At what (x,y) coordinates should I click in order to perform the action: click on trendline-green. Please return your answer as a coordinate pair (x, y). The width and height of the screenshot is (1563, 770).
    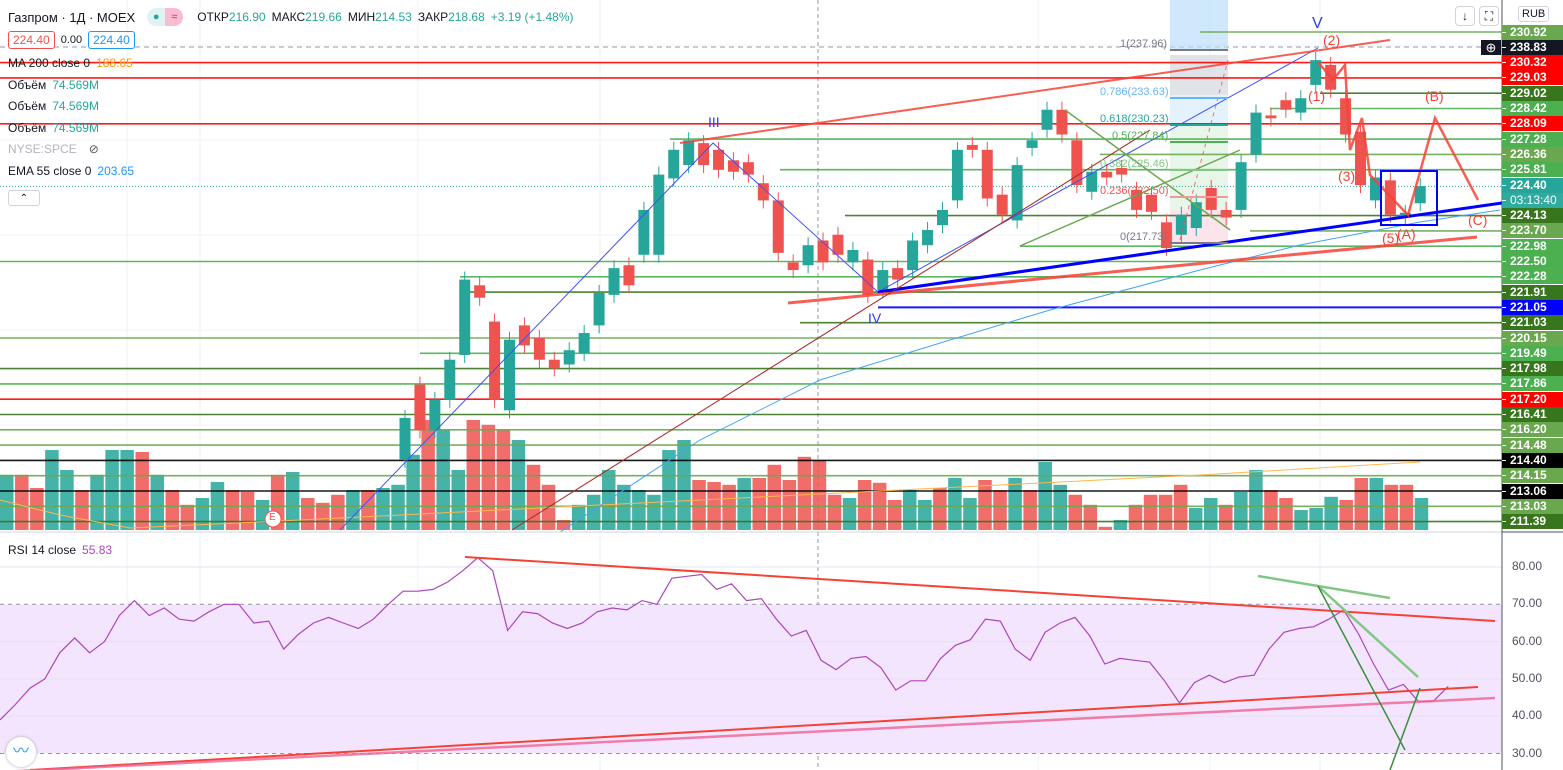
    Looking at the image, I should click on (1130, 198).